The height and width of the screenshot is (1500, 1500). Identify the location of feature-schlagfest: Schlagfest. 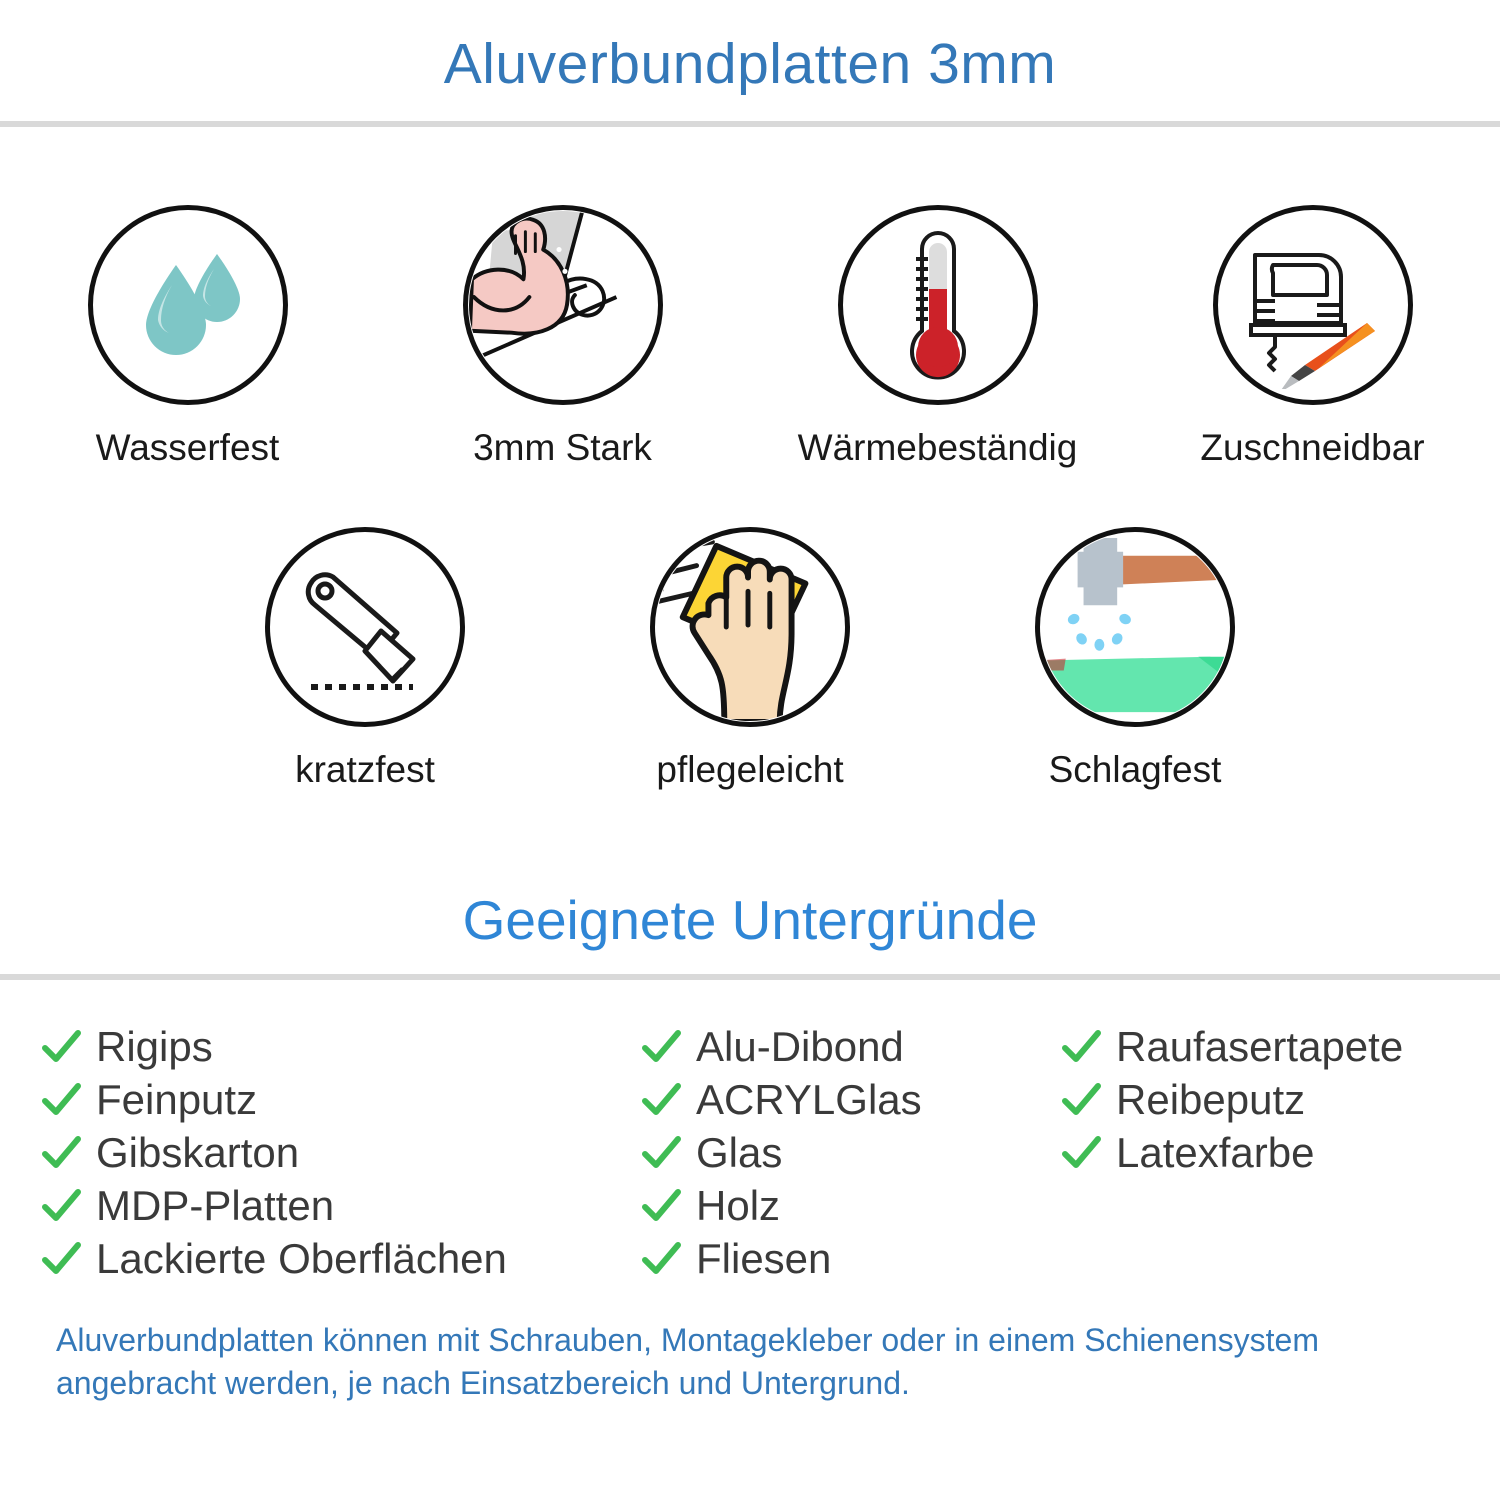
(1135, 659).